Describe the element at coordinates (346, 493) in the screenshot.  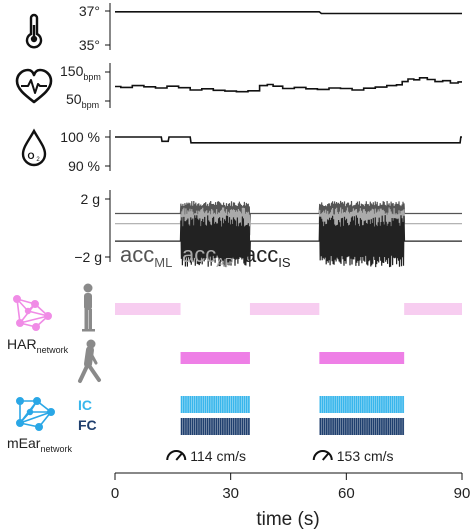
I see `xtick-label: 60` at that location.